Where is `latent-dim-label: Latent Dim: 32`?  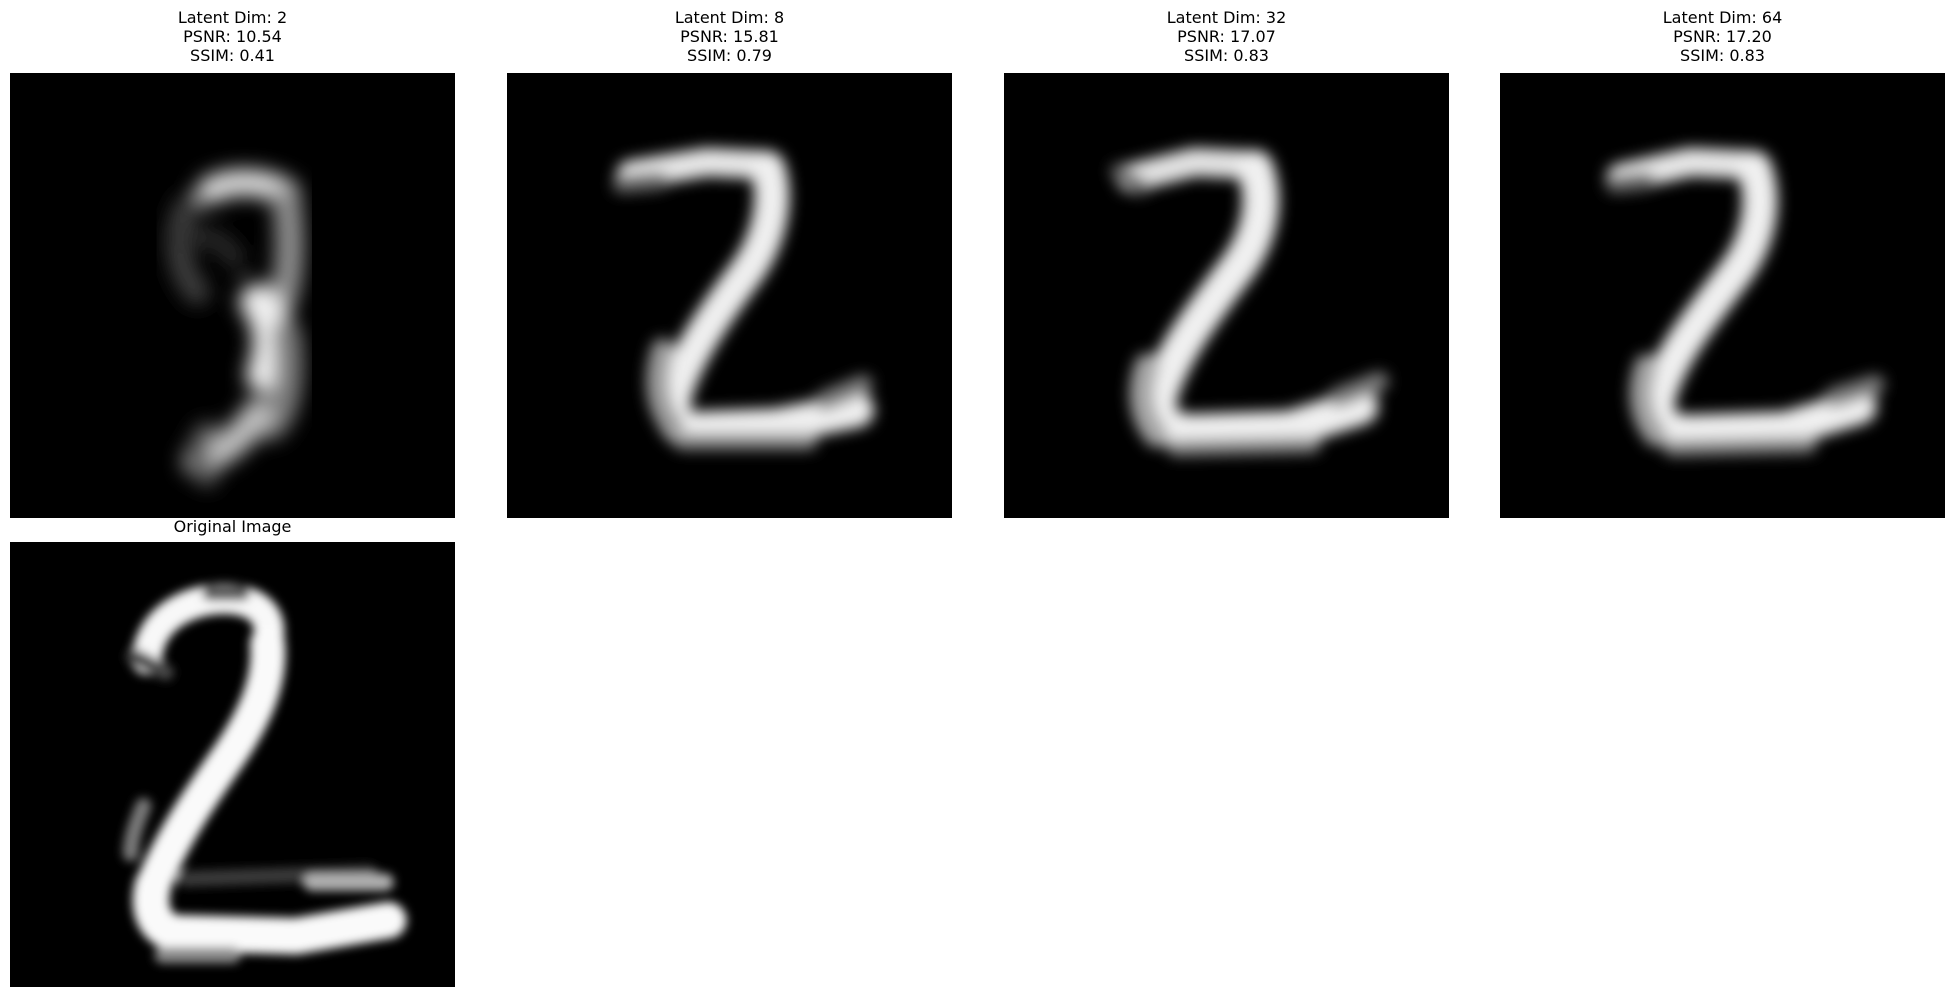 latent-dim-label: Latent Dim: 32 is located at coordinates (1226, 17).